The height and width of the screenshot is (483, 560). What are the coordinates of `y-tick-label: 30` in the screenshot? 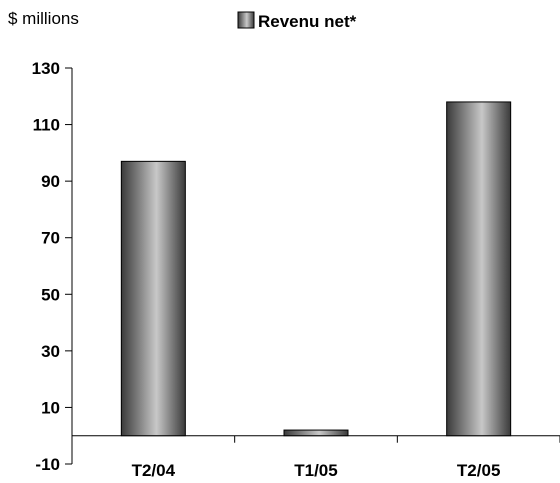 It's located at (50, 351).